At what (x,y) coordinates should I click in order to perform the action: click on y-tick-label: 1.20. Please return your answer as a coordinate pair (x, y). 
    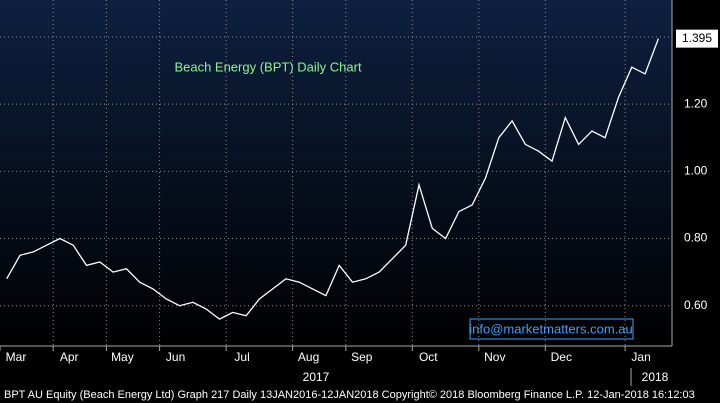
    Looking at the image, I should click on (696, 103).